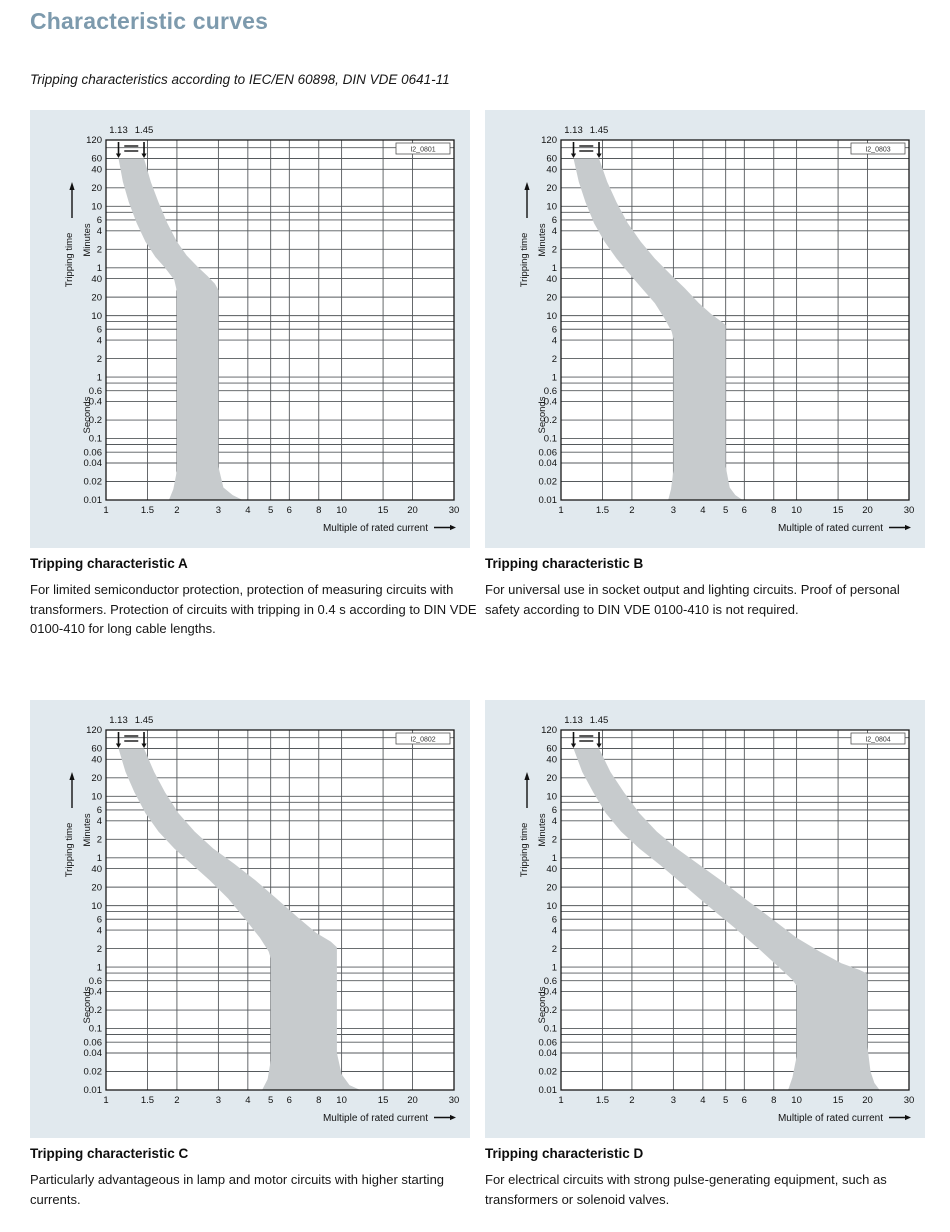 This screenshot has width=950, height=1232. I want to click on page-title: Characteristic curves, so click(149, 21).